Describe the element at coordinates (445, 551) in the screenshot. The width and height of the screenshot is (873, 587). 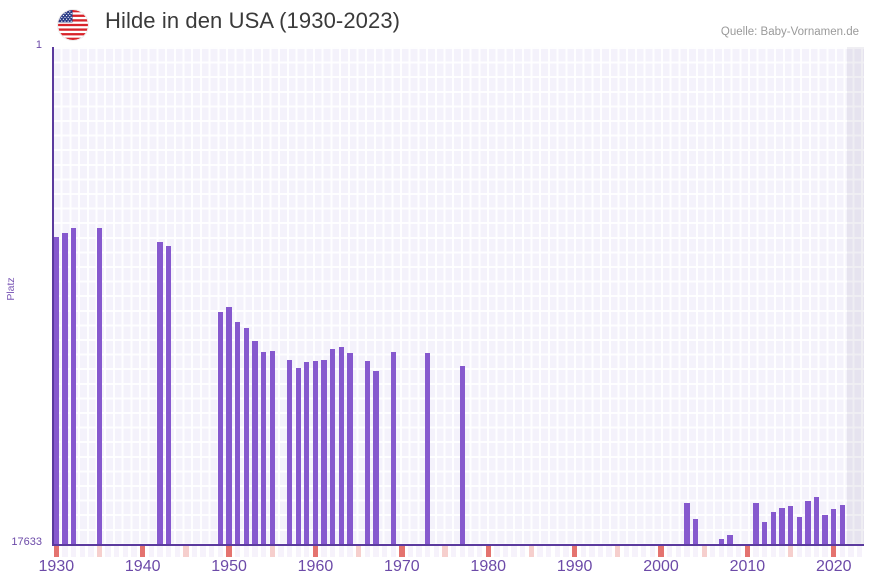
I see `x-axis-tick-1975` at that location.